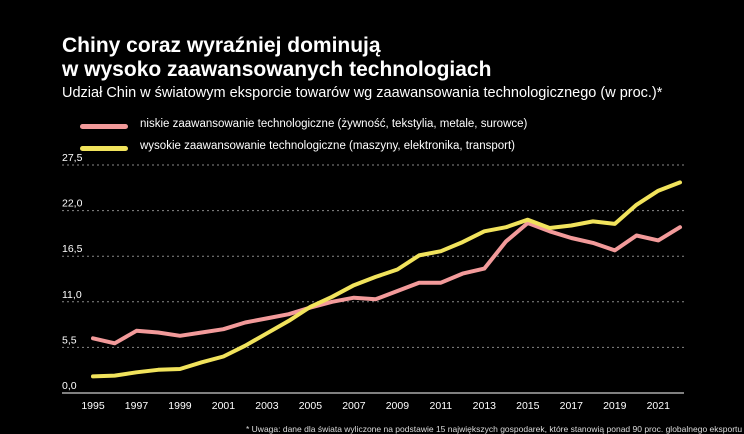 The width and height of the screenshot is (744, 434). What do you see at coordinates (485, 406) in the screenshot?
I see `x-tick-label: 2013` at bounding box center [485, 406].